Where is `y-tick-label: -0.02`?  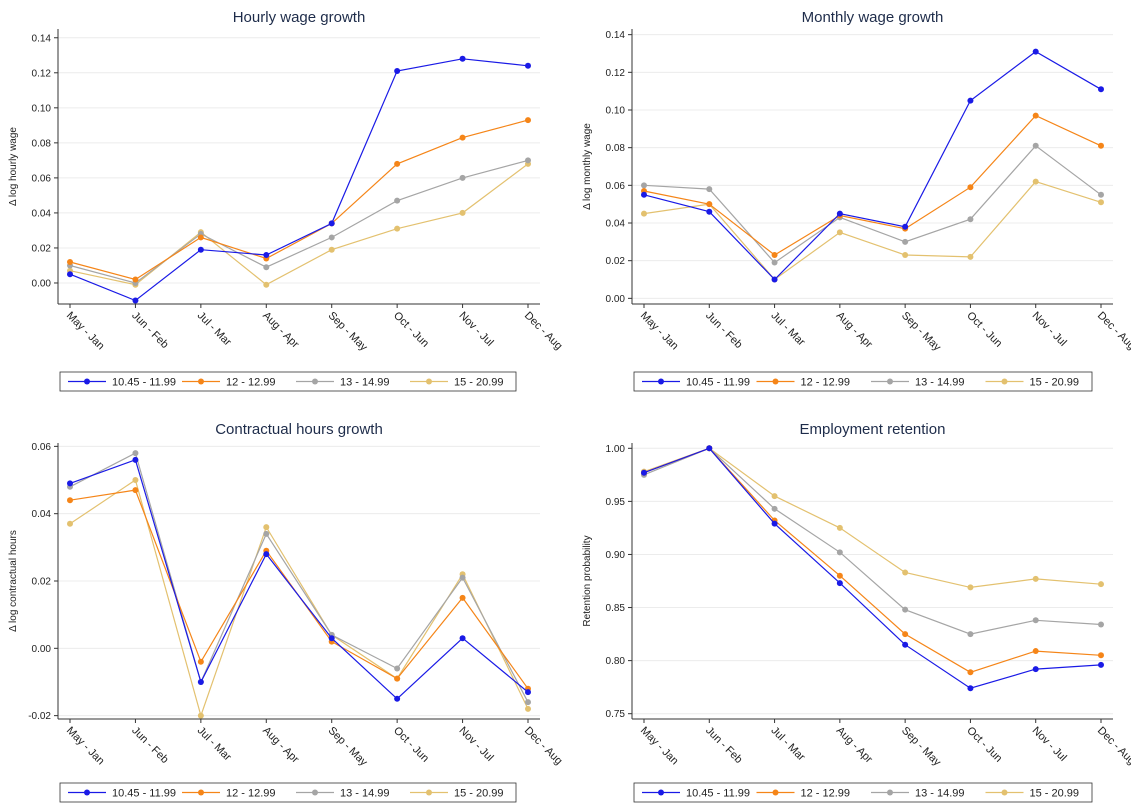 y-tick-label: -0.02 is located at coordinates (39, 716).